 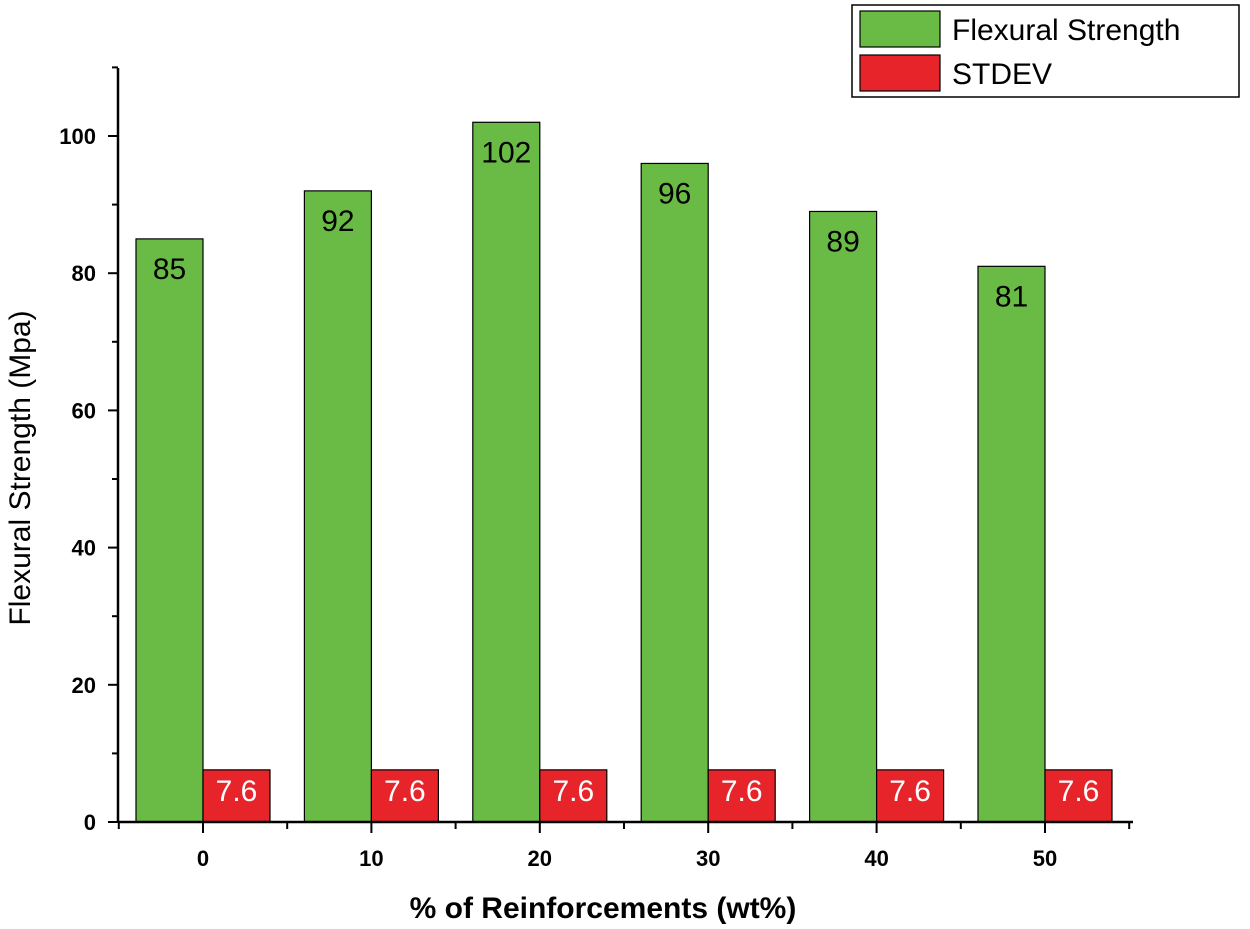 What do you see at coordinates (708, 858) in the screenshot?
I see `x-tick-label-30: 30` at bounding box center [708, 858].